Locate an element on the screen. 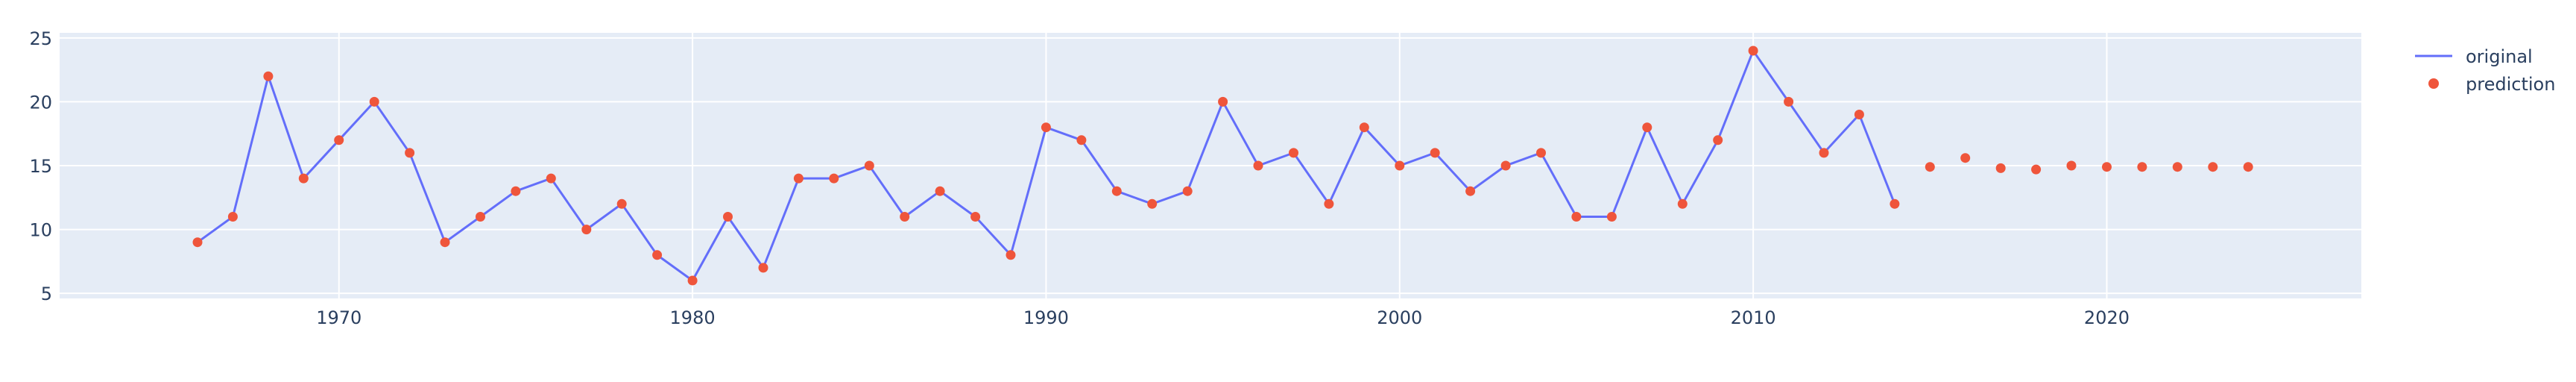  x-tick-label: 1970 is located at coordinates (339, 317).